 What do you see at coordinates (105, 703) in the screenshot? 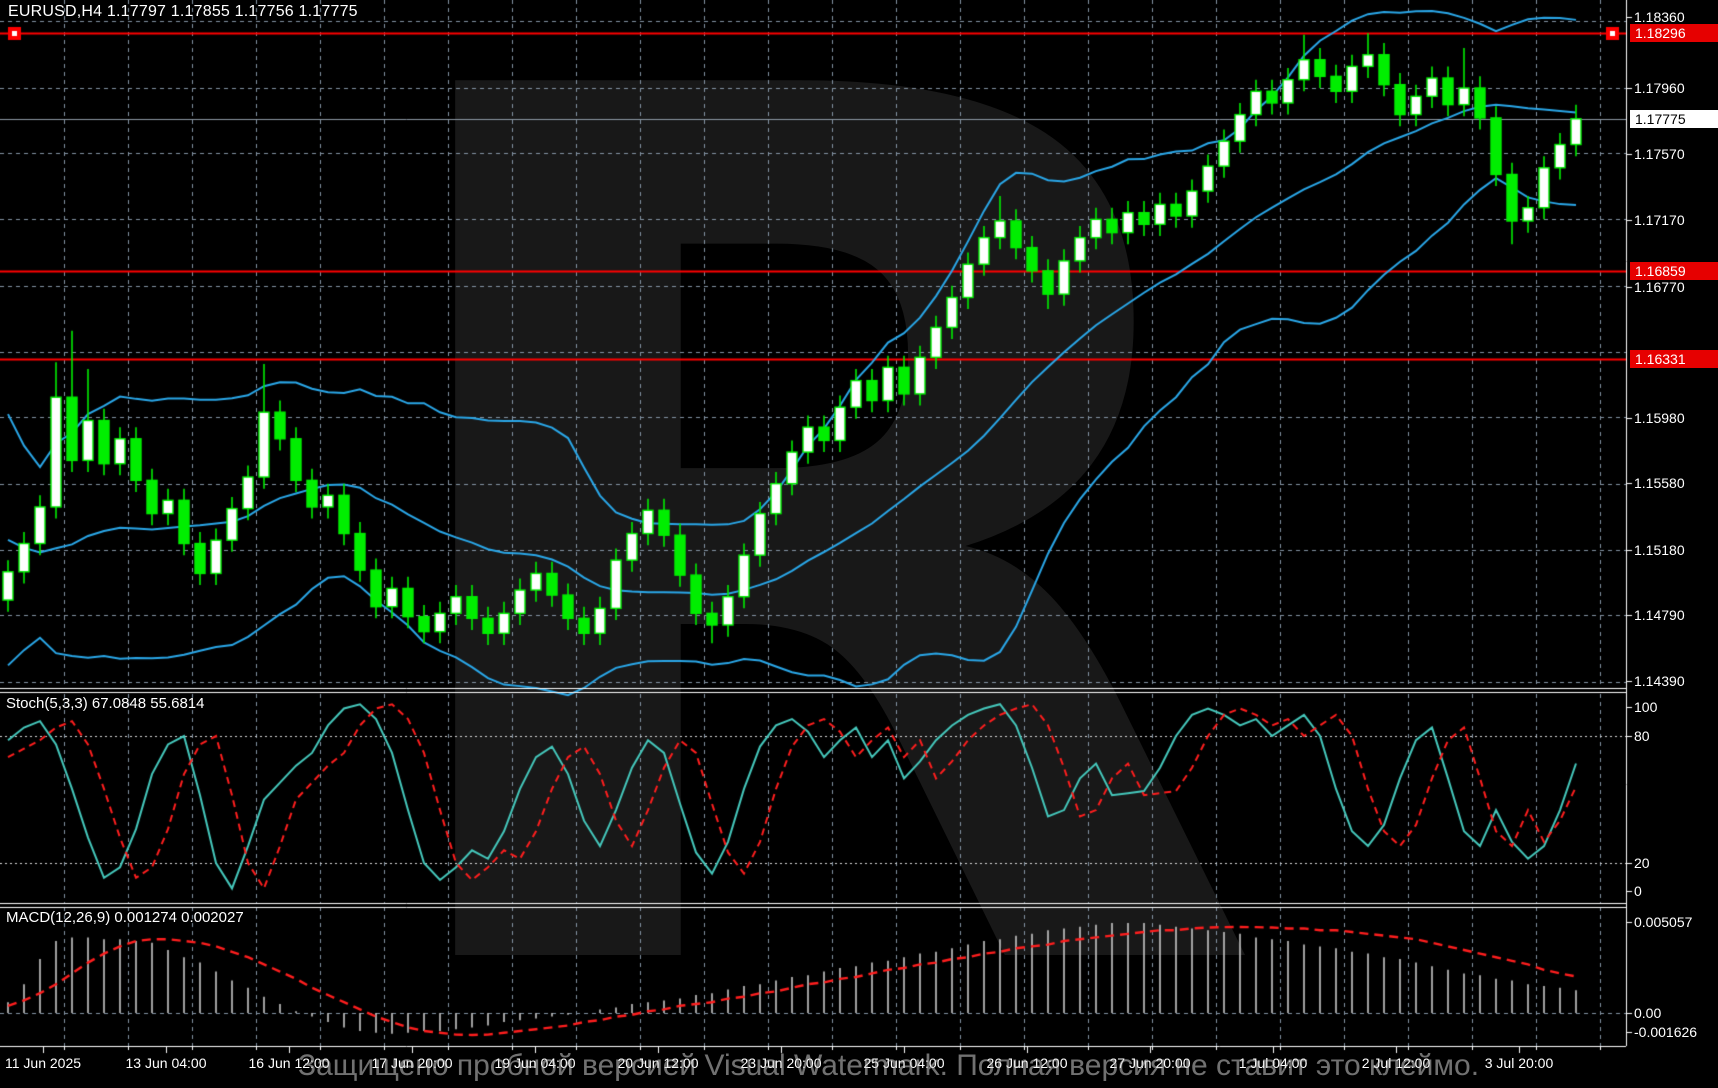
I see `stochastic-indicator-label: Stoch(5,3,3) 67.0848 55.6814` at bounding box center [105, 703].